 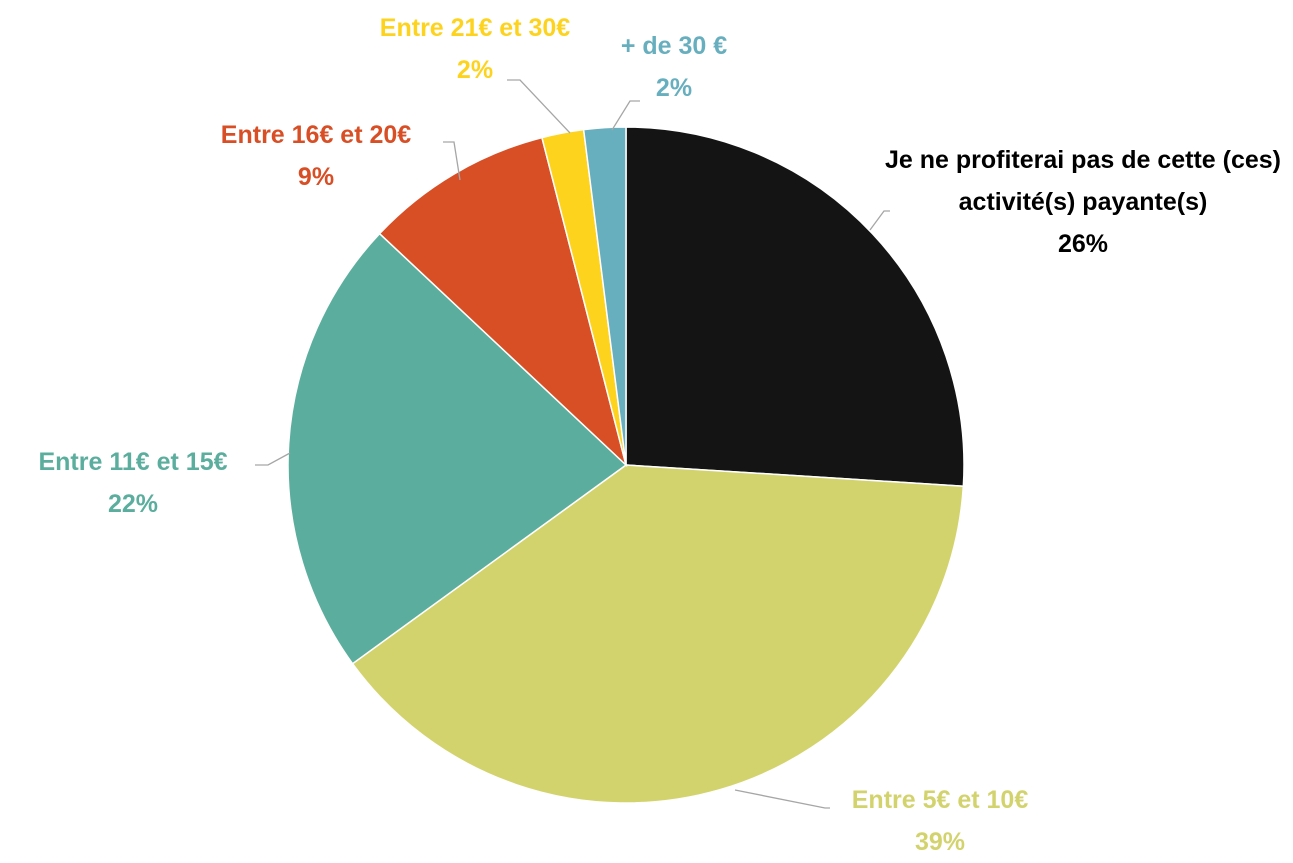 What do you see at coordinates (475, 28) in the screenshot?
I see `category-name: Entre 21€ et 30€` at bounding box center [475, 28].